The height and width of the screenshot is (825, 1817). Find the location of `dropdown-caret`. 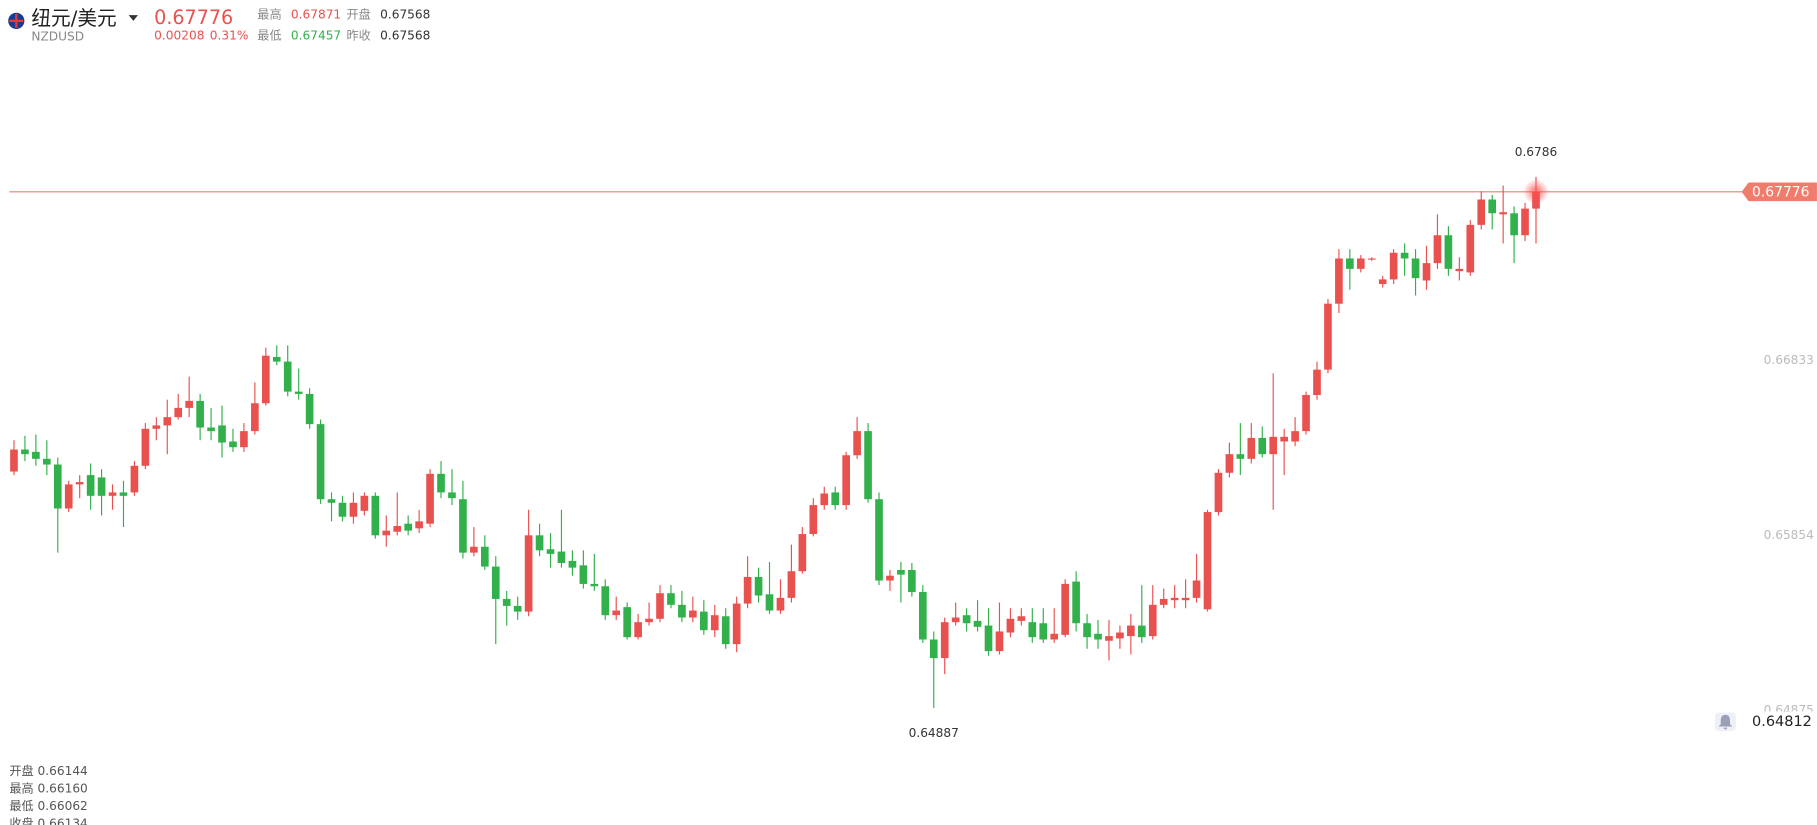

dropdown-caret is located at coordinates (133, 18).